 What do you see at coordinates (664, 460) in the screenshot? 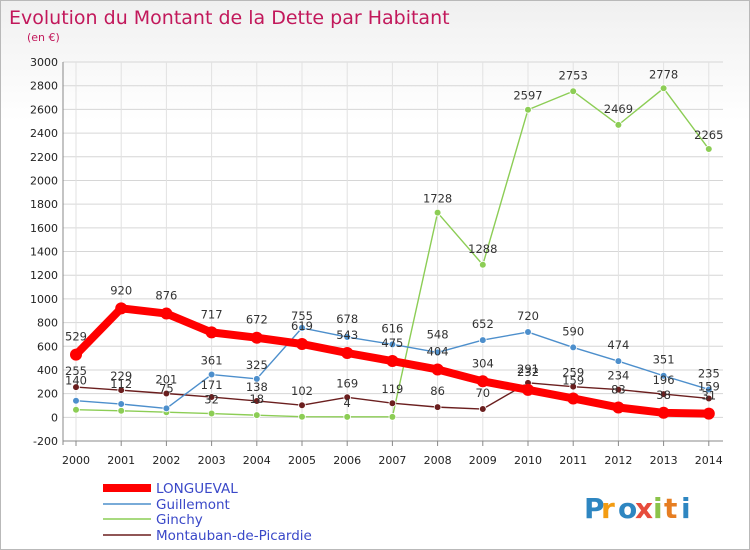
I see `x-tick-label: 2013` at bounding box center [664, 460].